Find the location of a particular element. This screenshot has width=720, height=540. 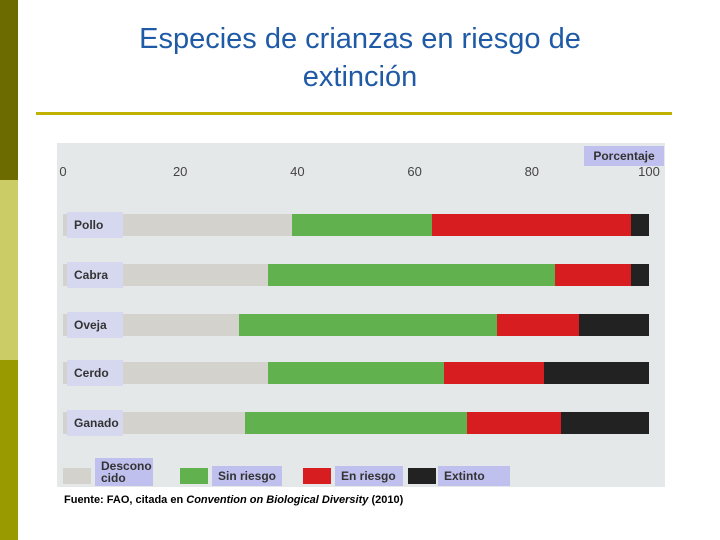

legend-label-desconocido-line2: cido is located at coordinates (113, 478).